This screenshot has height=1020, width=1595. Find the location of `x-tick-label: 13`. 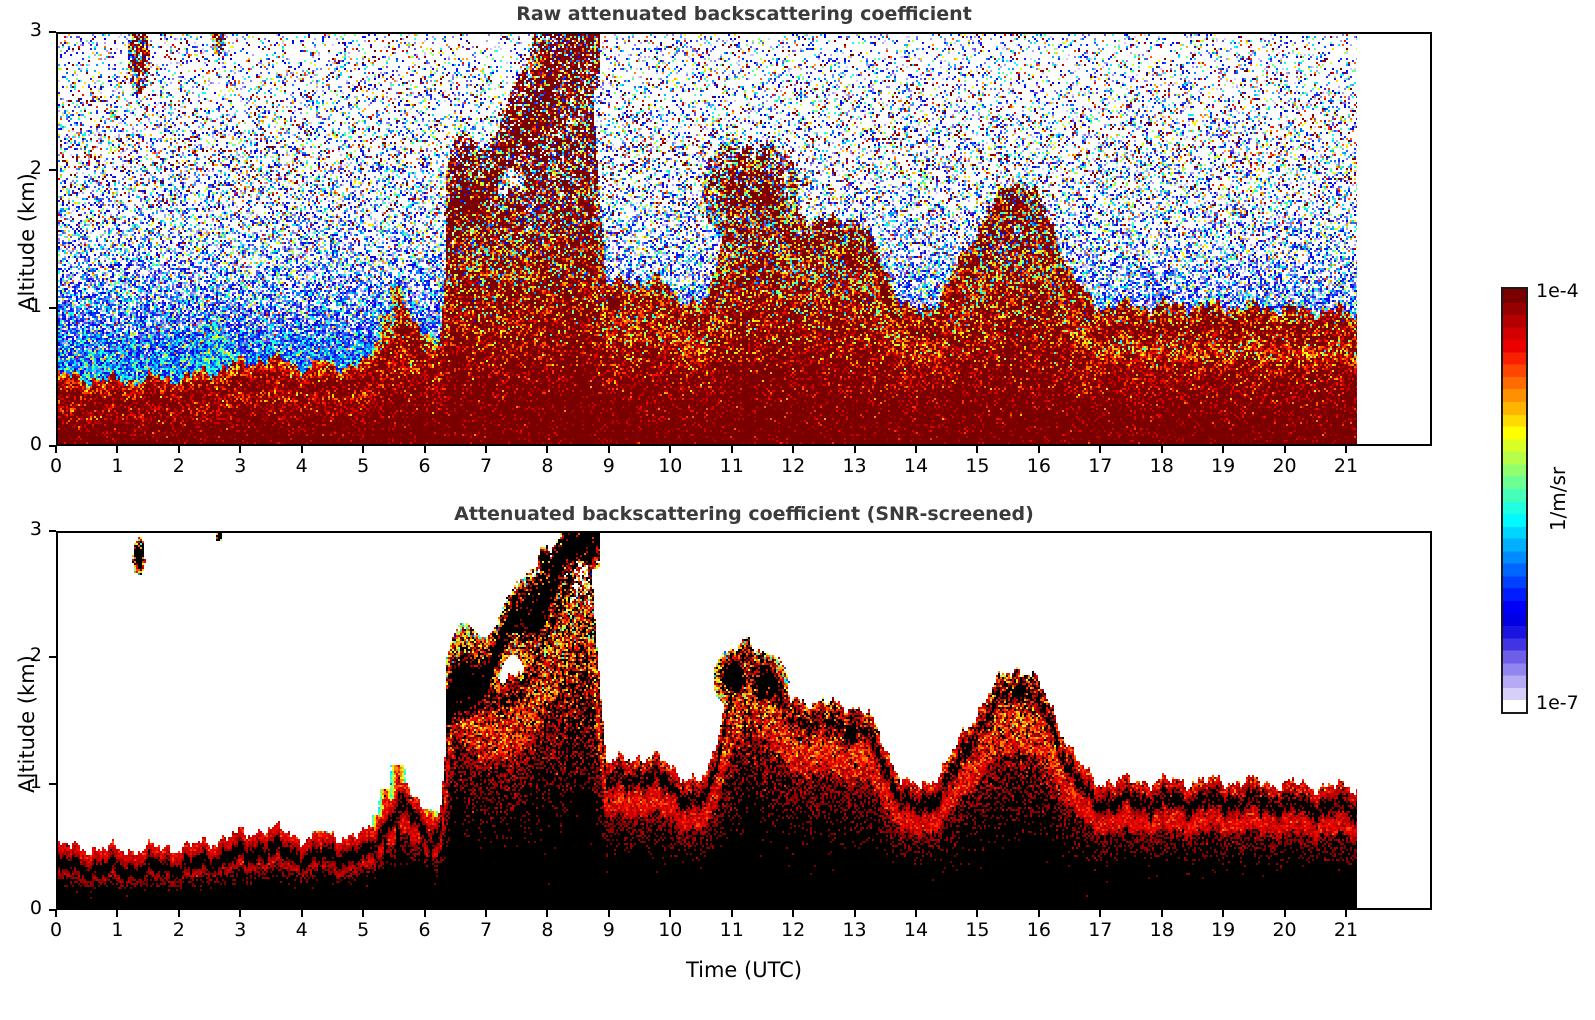

x-tick-label: 13 is located at coordinates (854, 466).